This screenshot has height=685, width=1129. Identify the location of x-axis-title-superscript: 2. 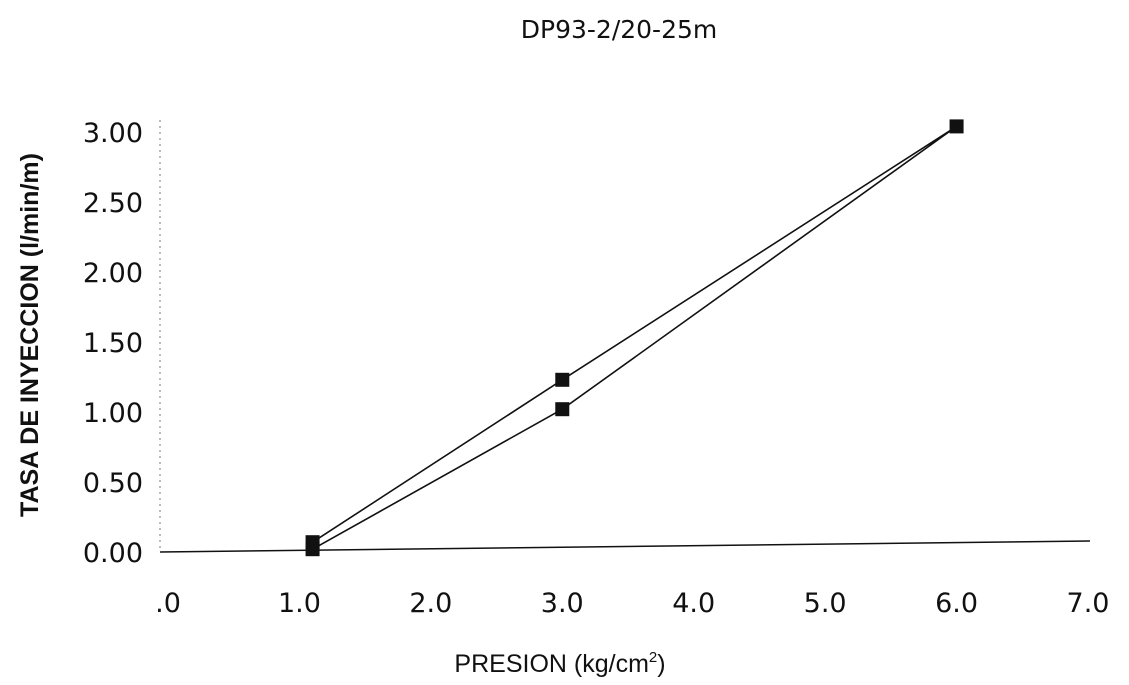
(653, 657).